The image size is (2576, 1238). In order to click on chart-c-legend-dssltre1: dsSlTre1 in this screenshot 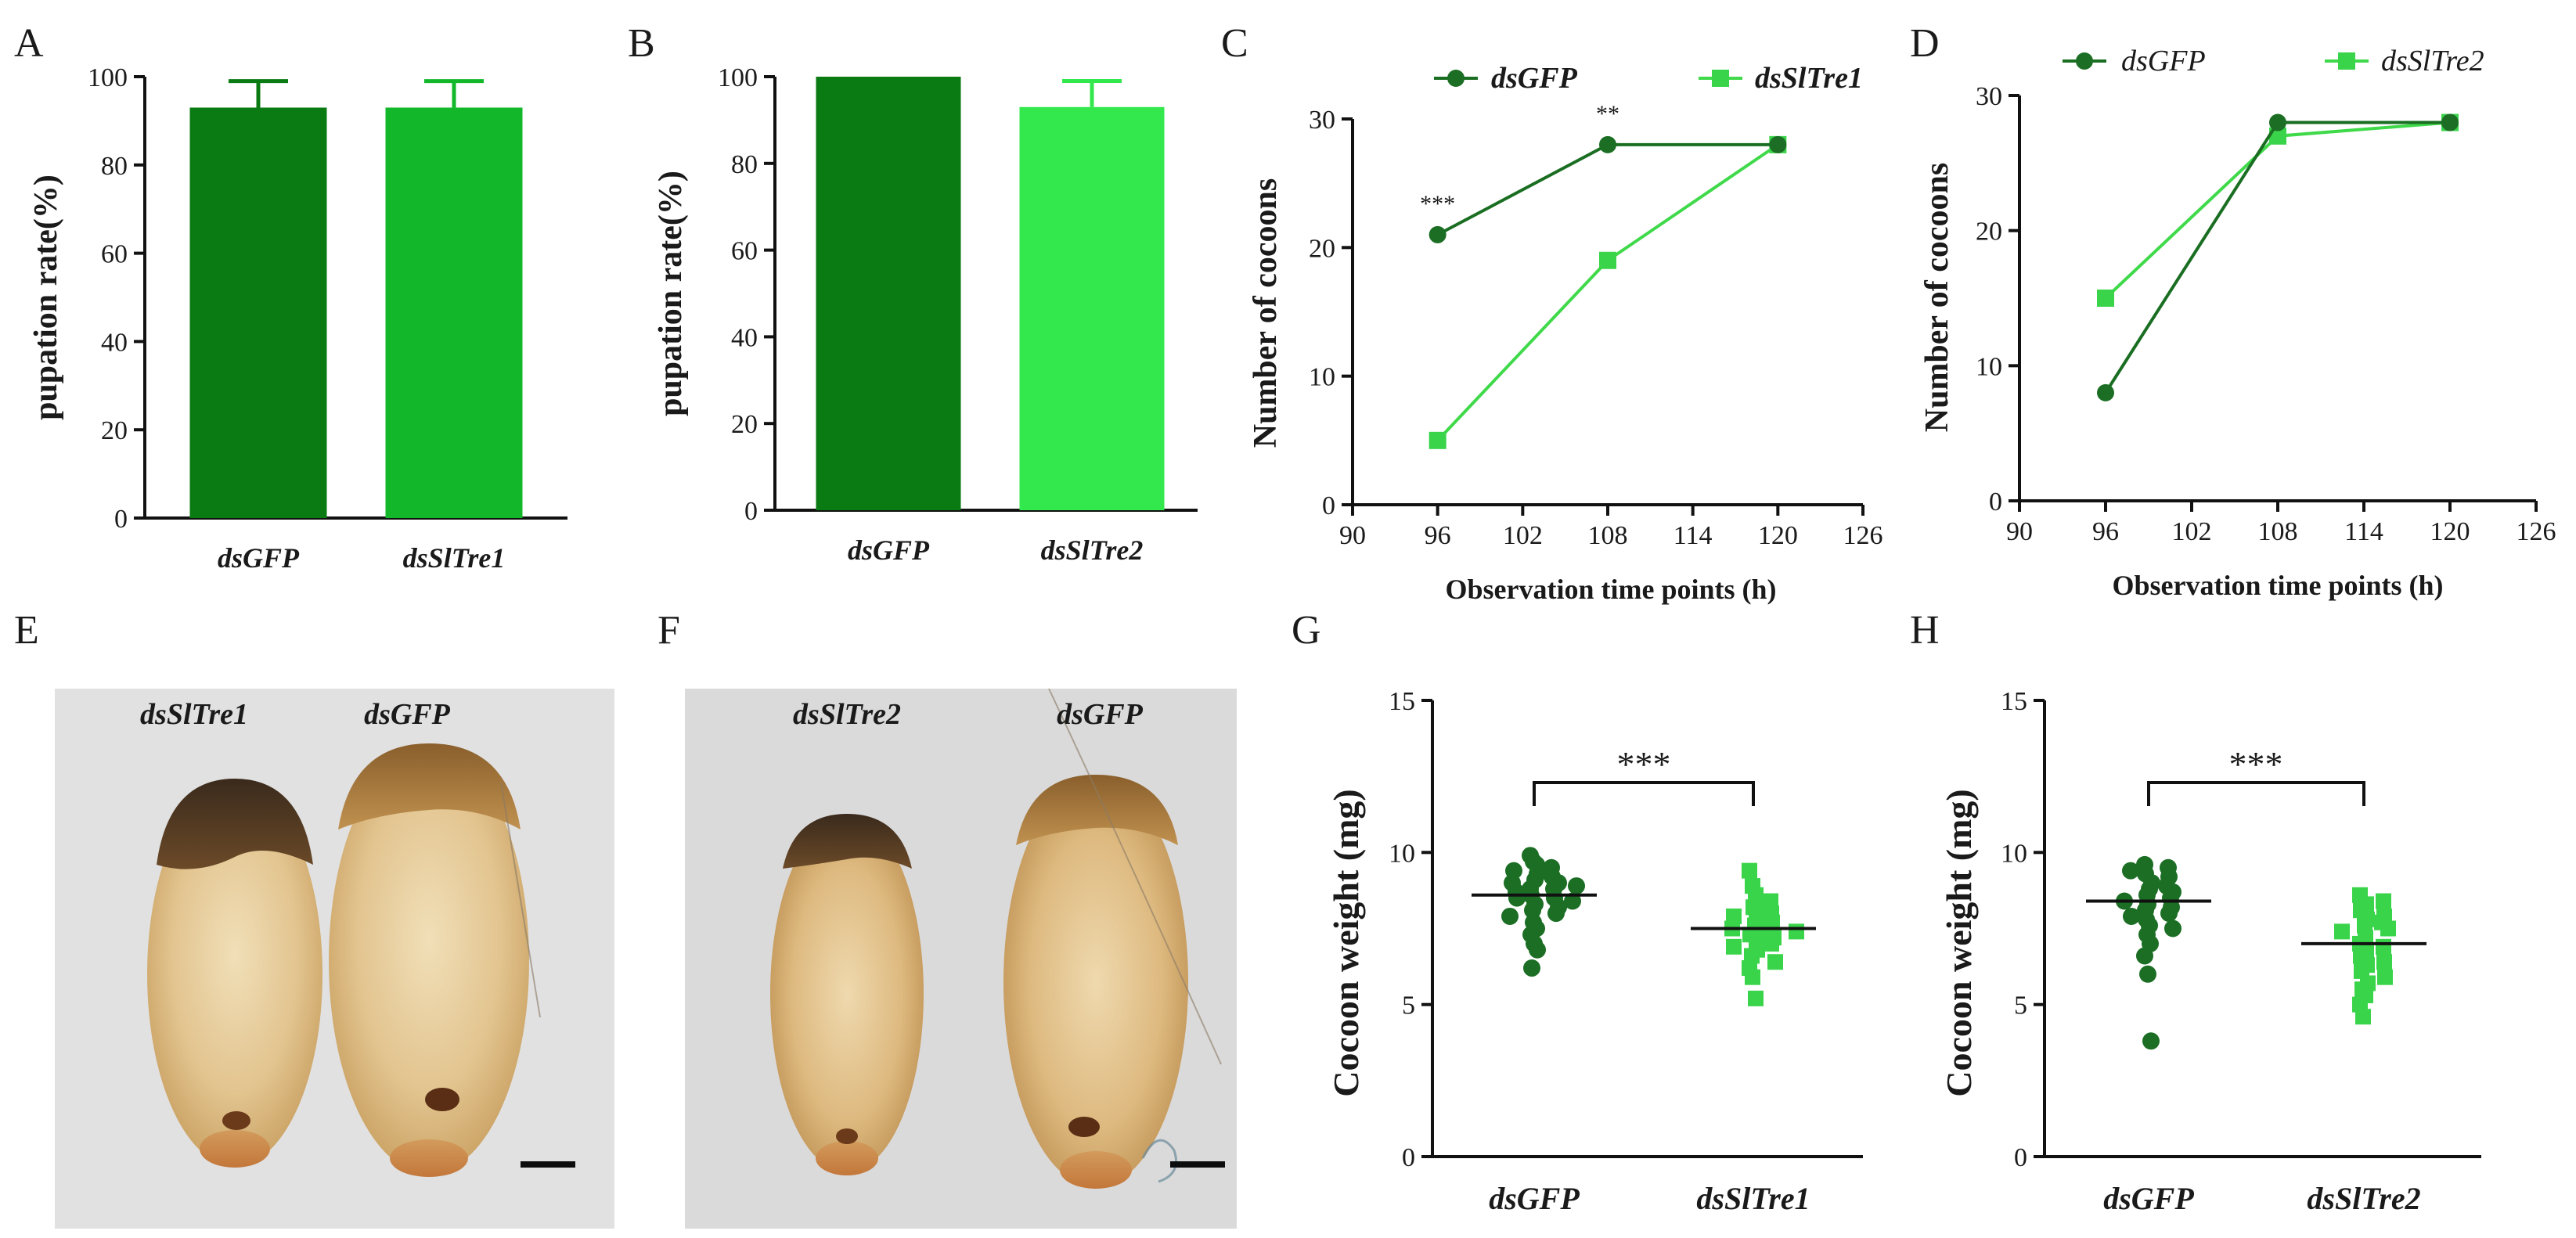, I will do `click(1809, 78)`.